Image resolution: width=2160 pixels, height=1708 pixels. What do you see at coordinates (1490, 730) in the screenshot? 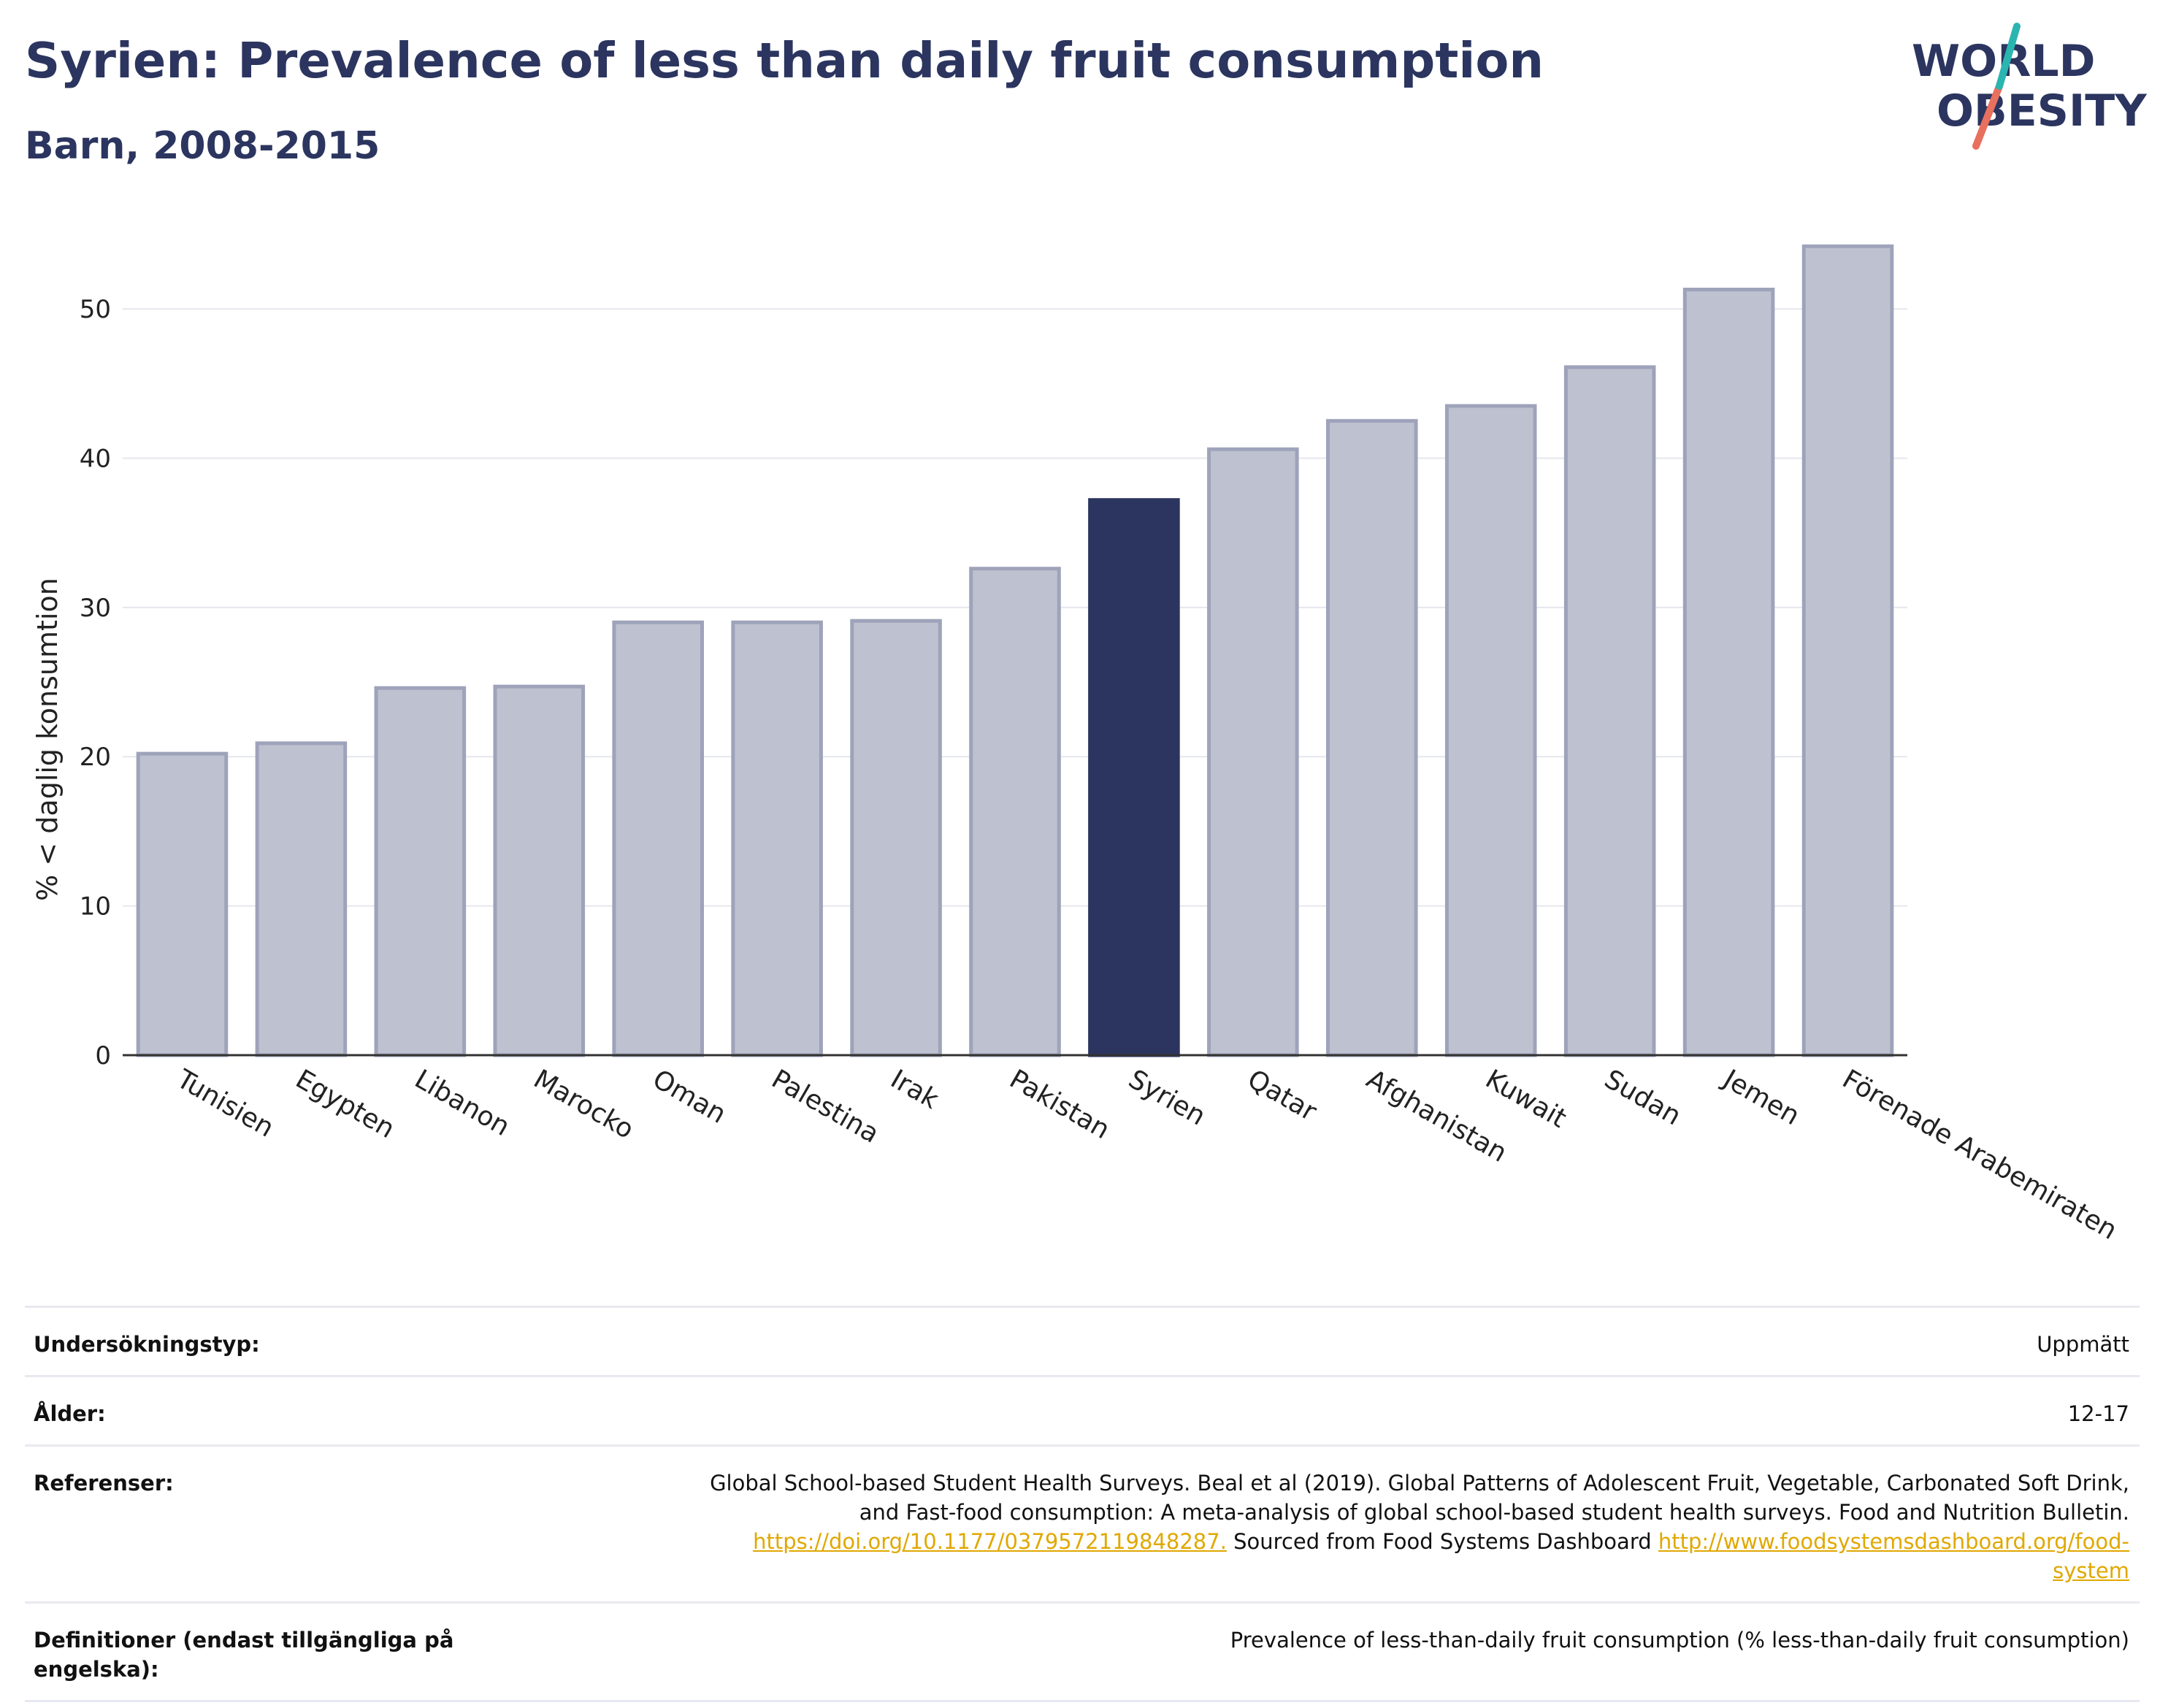
I see `bar-kuwait` at bounding box center [1490, 730].